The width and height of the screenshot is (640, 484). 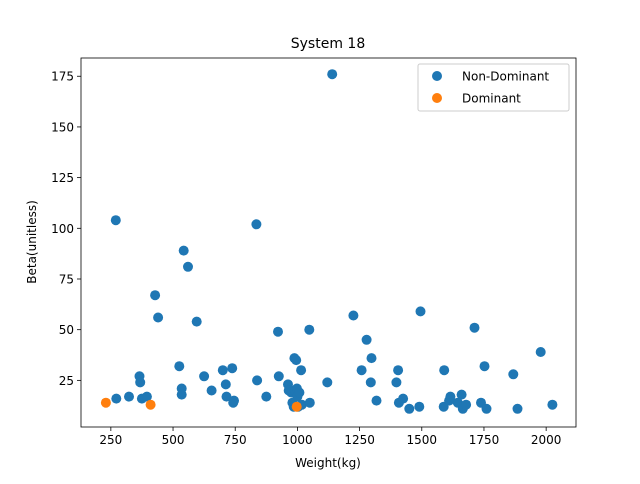 I want to click on x-axis: 250 500 750 1000 1250 1500 1750 2000, so click(x=330, y=437).